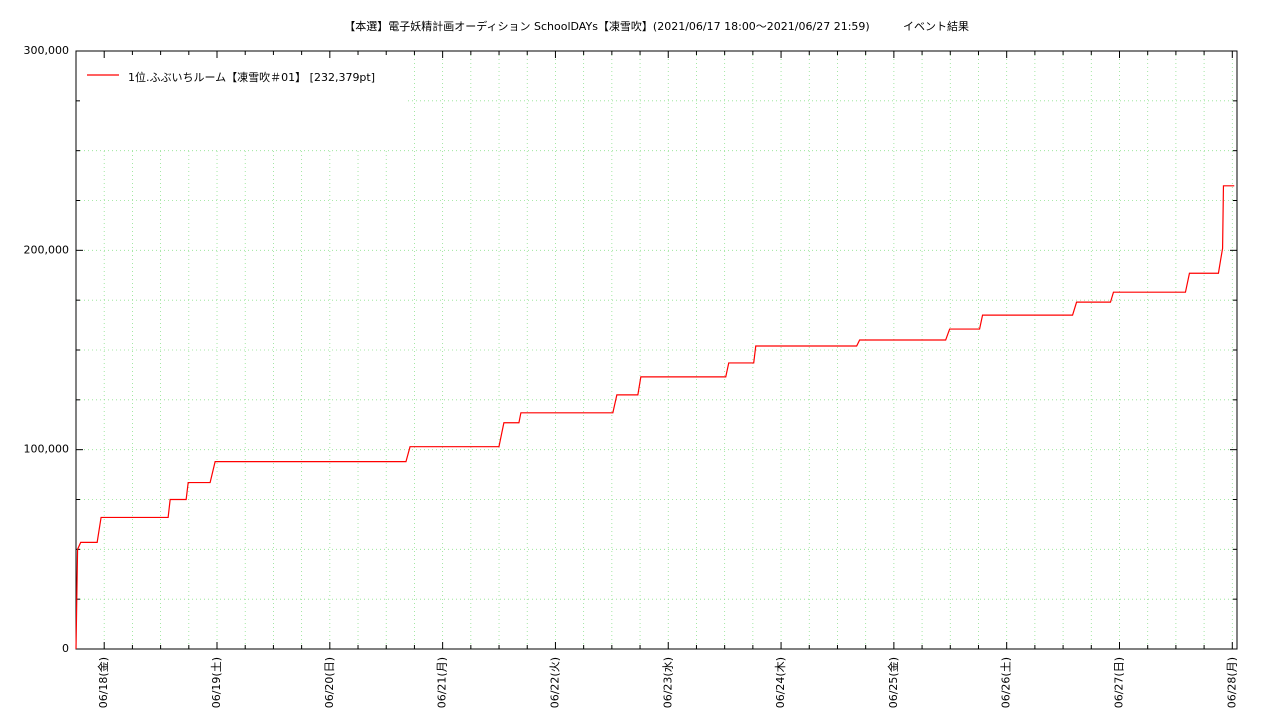 The image size is (1280, 720). What do you see at coordinates (65, 648) in the screenshot?
I see `y-tick-label: 0` at bounding box center [65, 648].